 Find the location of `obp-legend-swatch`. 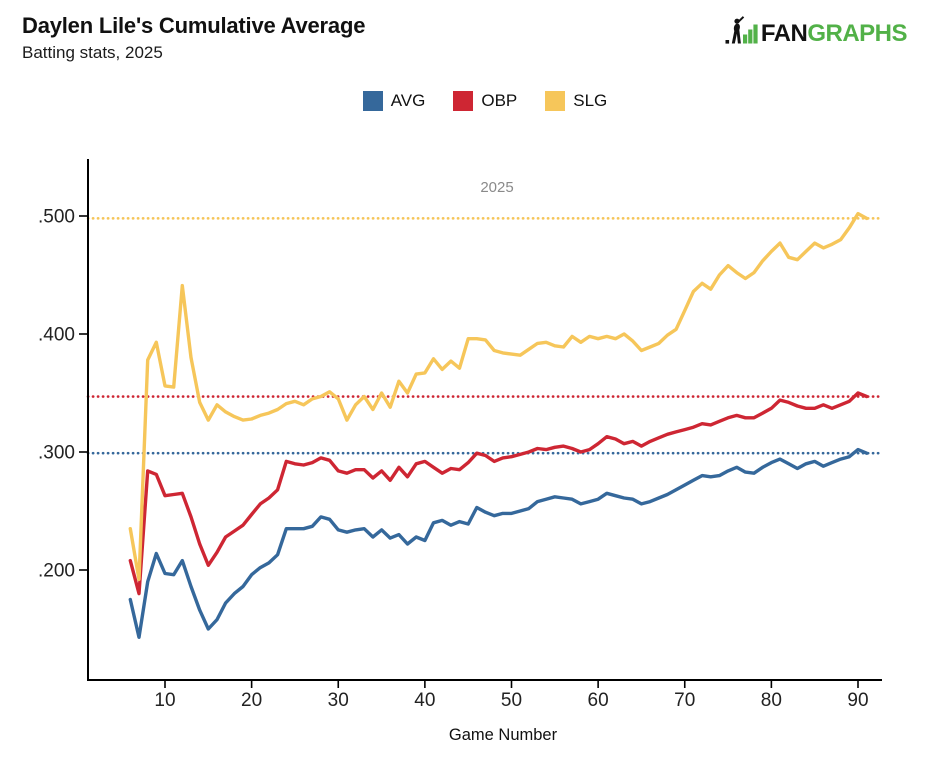

obp-legend-swatch is located at coordinates (463, 101).